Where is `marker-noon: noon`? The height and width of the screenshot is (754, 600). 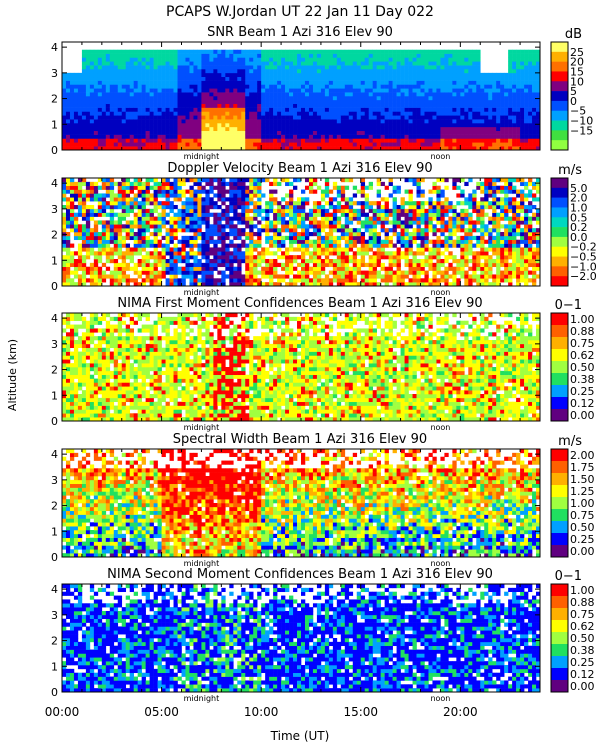
marker-noon: noon is located at coordinates (440, 156).